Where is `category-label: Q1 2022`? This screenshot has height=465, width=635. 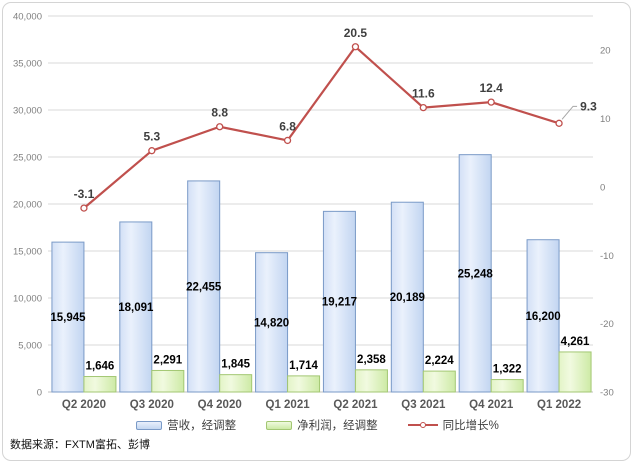 category-label: Q1 2022 is located at coordinates (559, 405).